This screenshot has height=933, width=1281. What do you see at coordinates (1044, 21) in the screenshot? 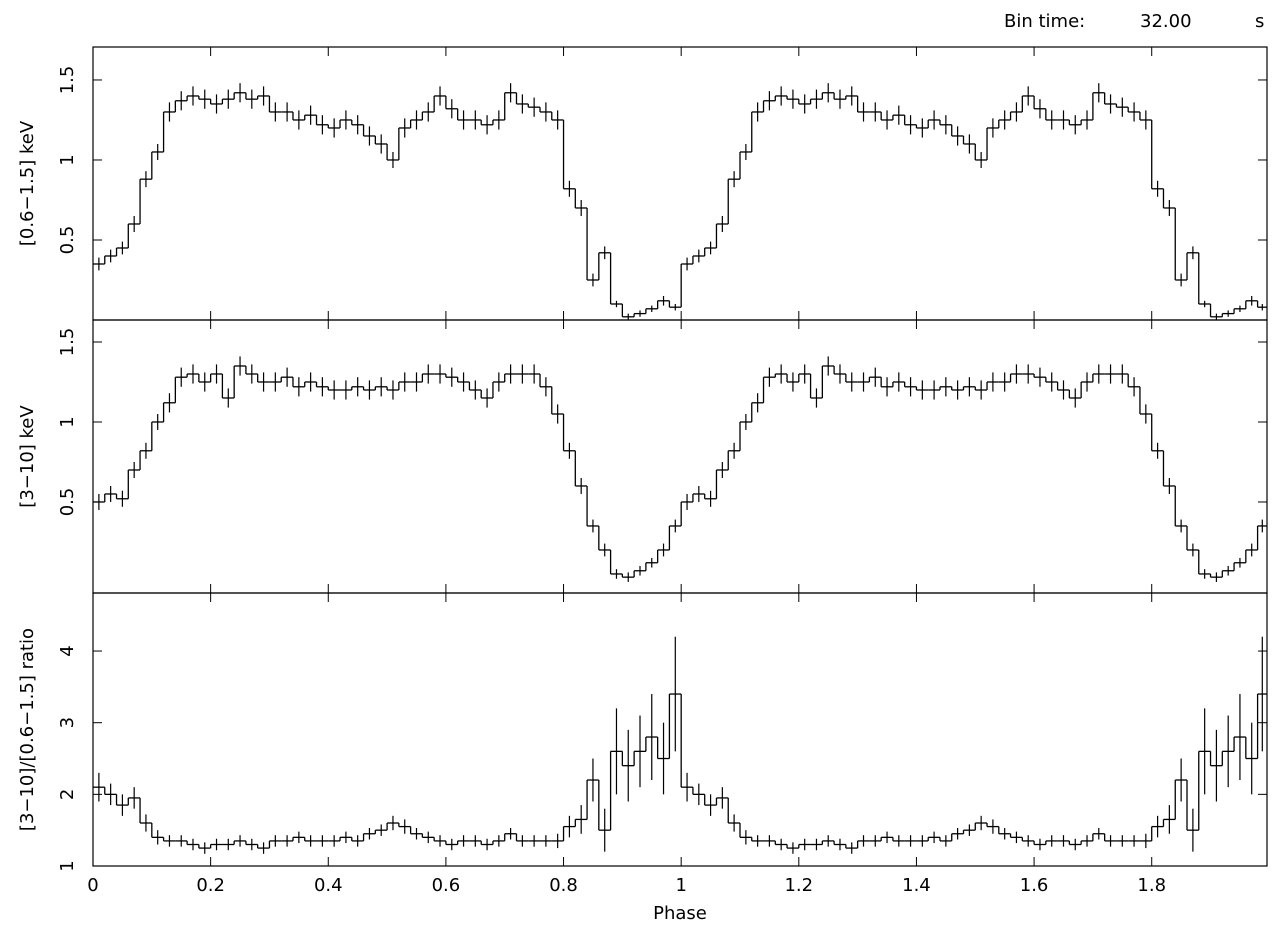
I see `bin-time-label: Bin time:` at bounding box center [1044, 21].